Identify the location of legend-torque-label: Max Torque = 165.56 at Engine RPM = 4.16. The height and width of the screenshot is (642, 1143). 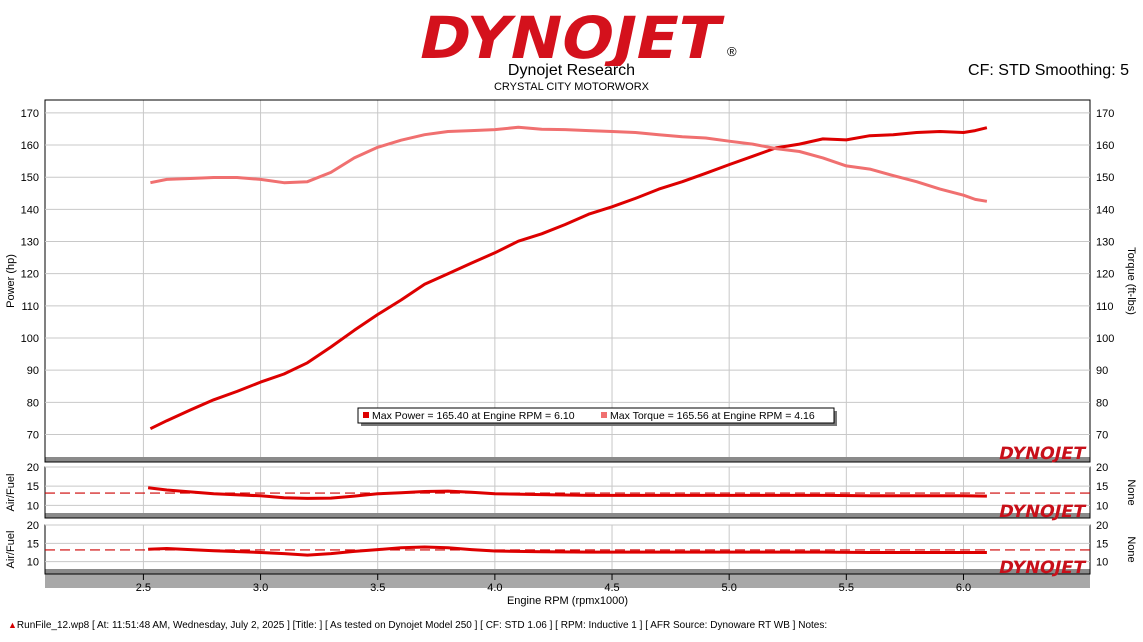
(712, 416).